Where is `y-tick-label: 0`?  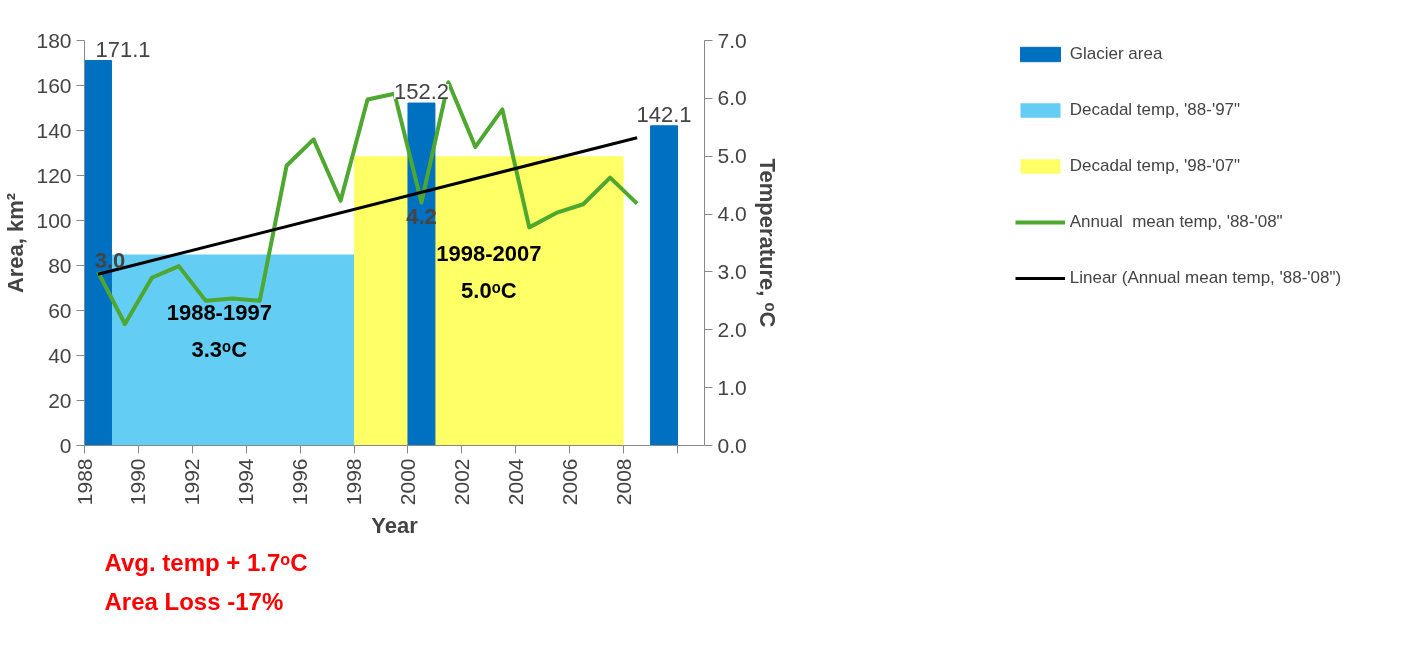 y-tick-label: 0 is located at coordinates (65, 445).